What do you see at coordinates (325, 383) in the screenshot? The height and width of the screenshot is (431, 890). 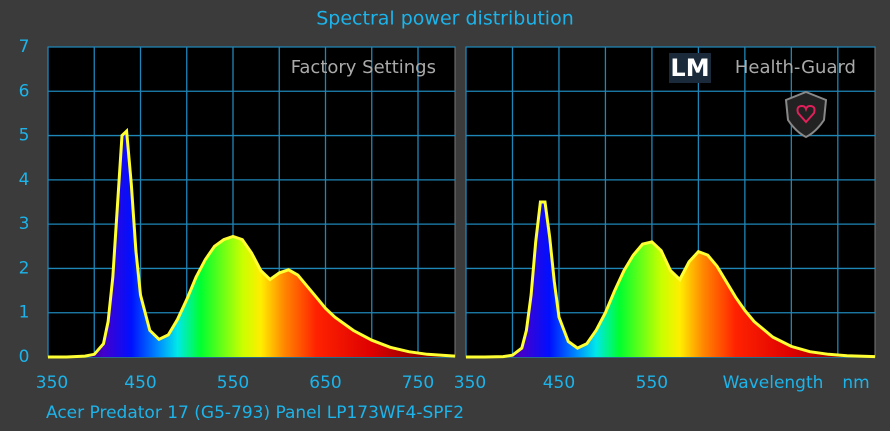 I see `x-tick-label: 650` at bounding box center [325, 383].